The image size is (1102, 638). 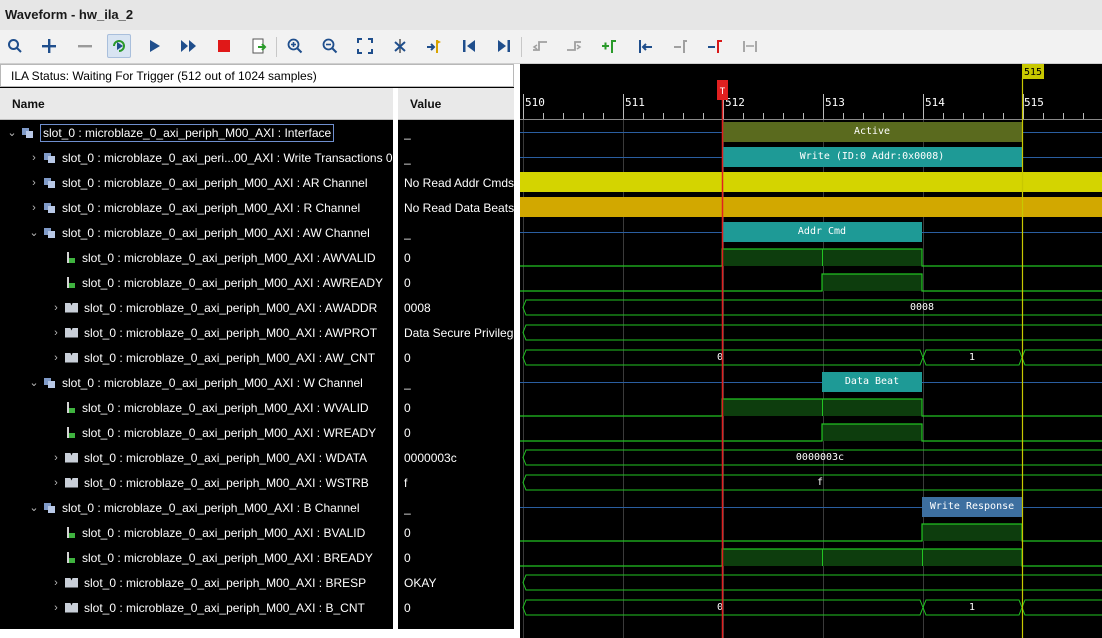 I want to click on next-marker-icon, so click(x=680, y=46).